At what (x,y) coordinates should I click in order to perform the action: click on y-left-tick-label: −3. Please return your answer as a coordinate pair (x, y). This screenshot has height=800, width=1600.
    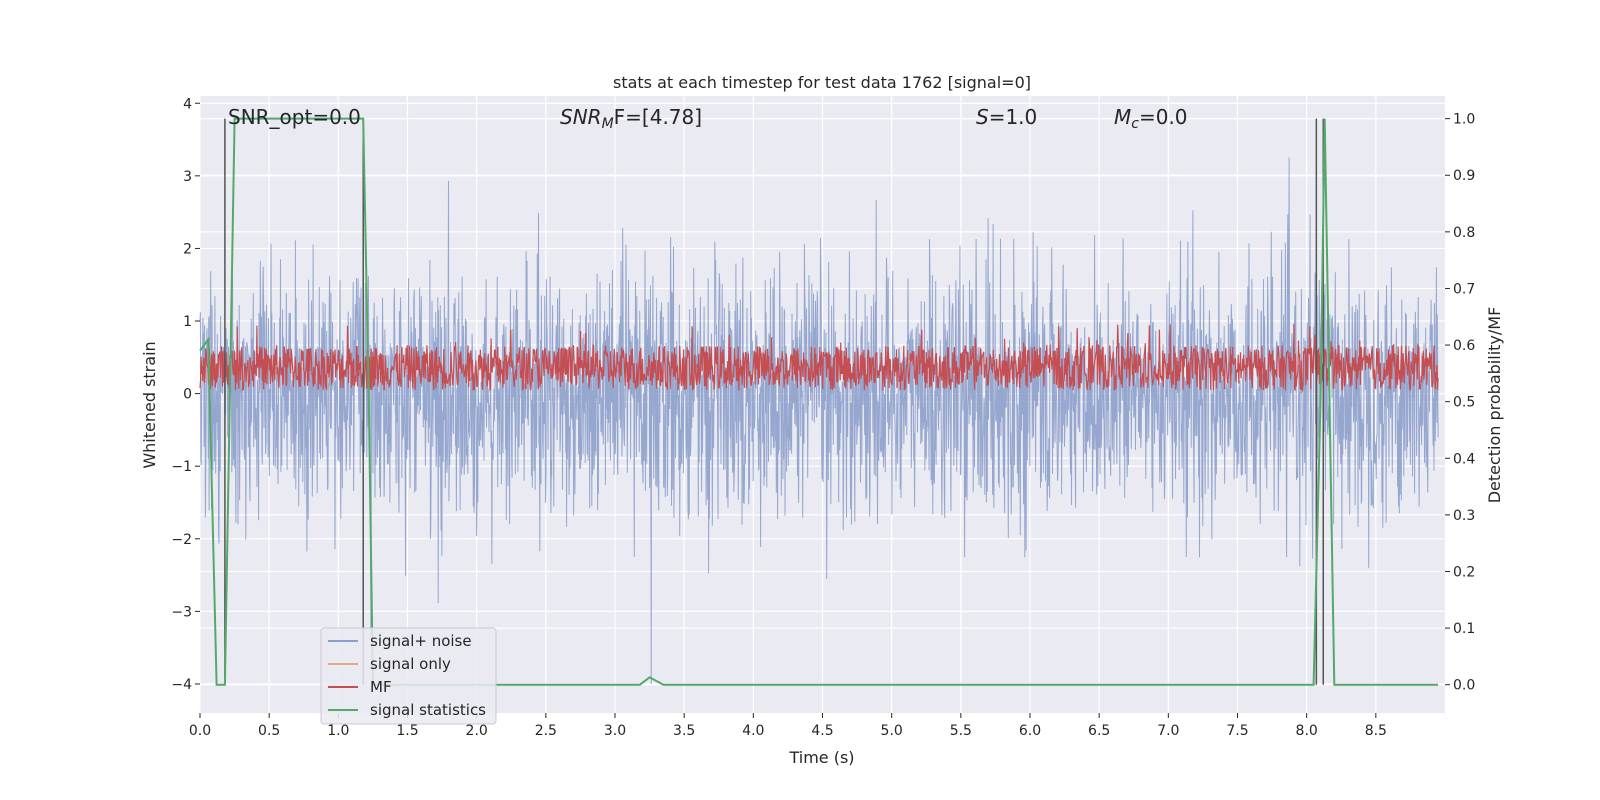
    Looking at the image, I should click on (181, 612).